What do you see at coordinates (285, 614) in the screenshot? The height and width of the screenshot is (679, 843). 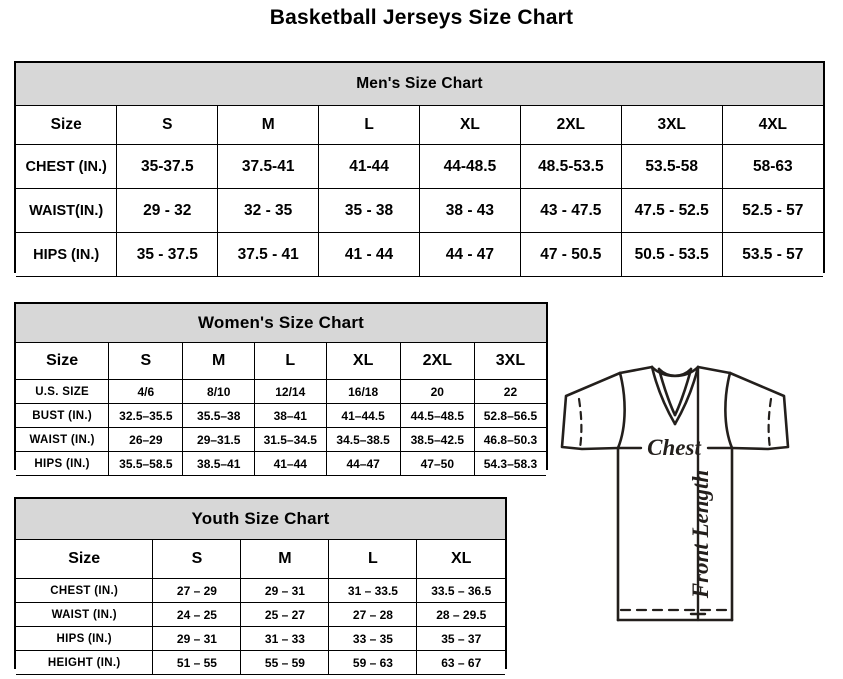 I see `youth-waist-m: 25 – 27` at bounding box center [285, 614].